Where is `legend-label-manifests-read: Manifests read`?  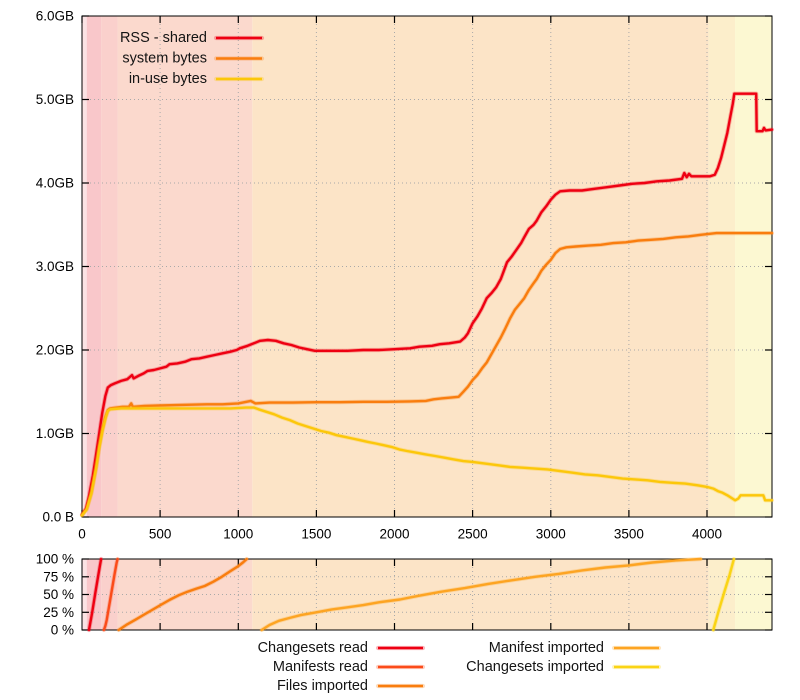
legend-label-manifests-read: Manifests read is located at coordinates (320, 667).